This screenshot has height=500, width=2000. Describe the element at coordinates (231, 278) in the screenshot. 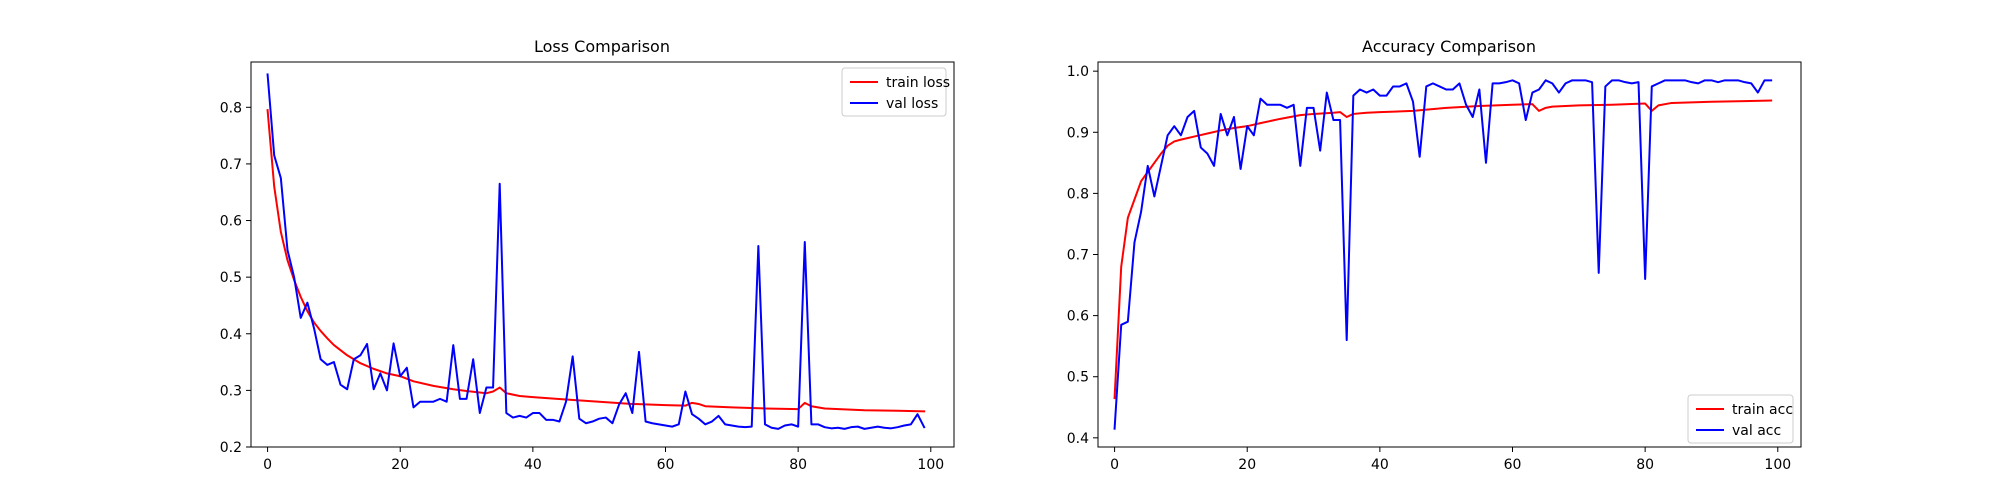

I see `loss-y-tick-label: 0.5` at that location.